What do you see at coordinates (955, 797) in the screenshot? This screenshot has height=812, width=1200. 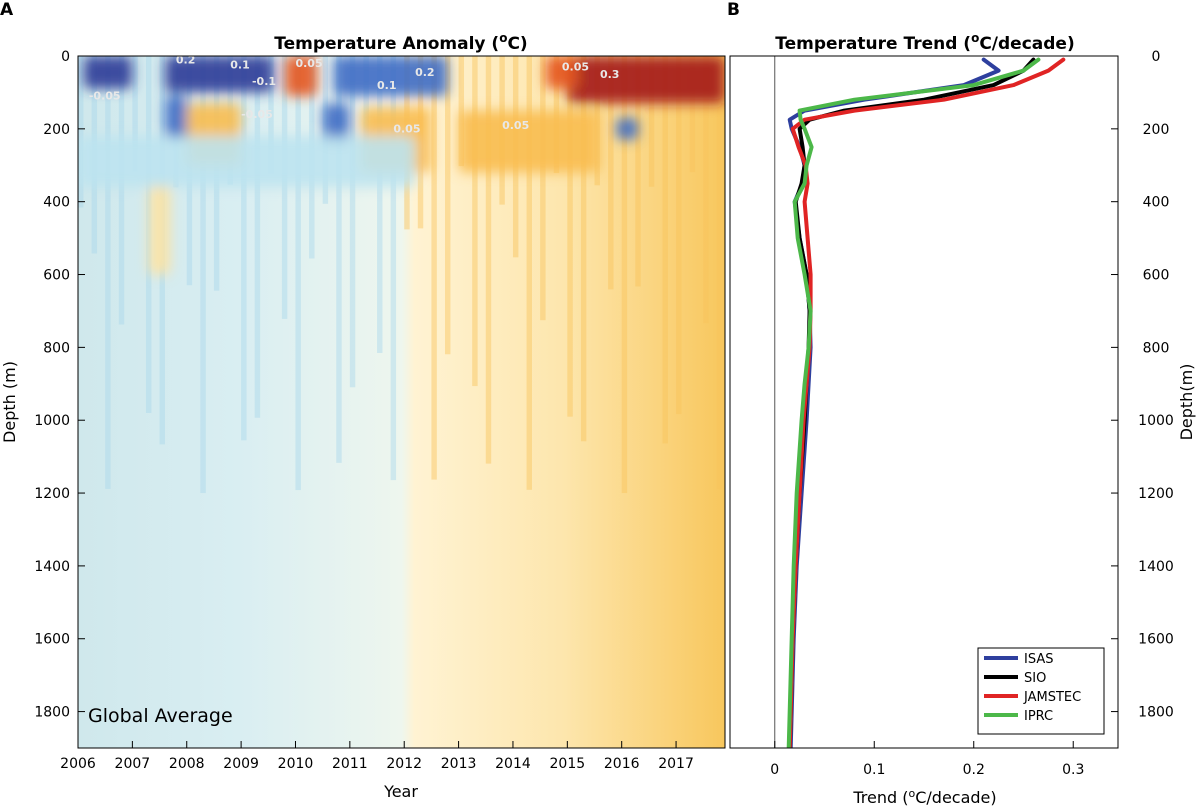 I see `panel-b-xlabel-end: C/decade)` at bounding box center [955, 797].